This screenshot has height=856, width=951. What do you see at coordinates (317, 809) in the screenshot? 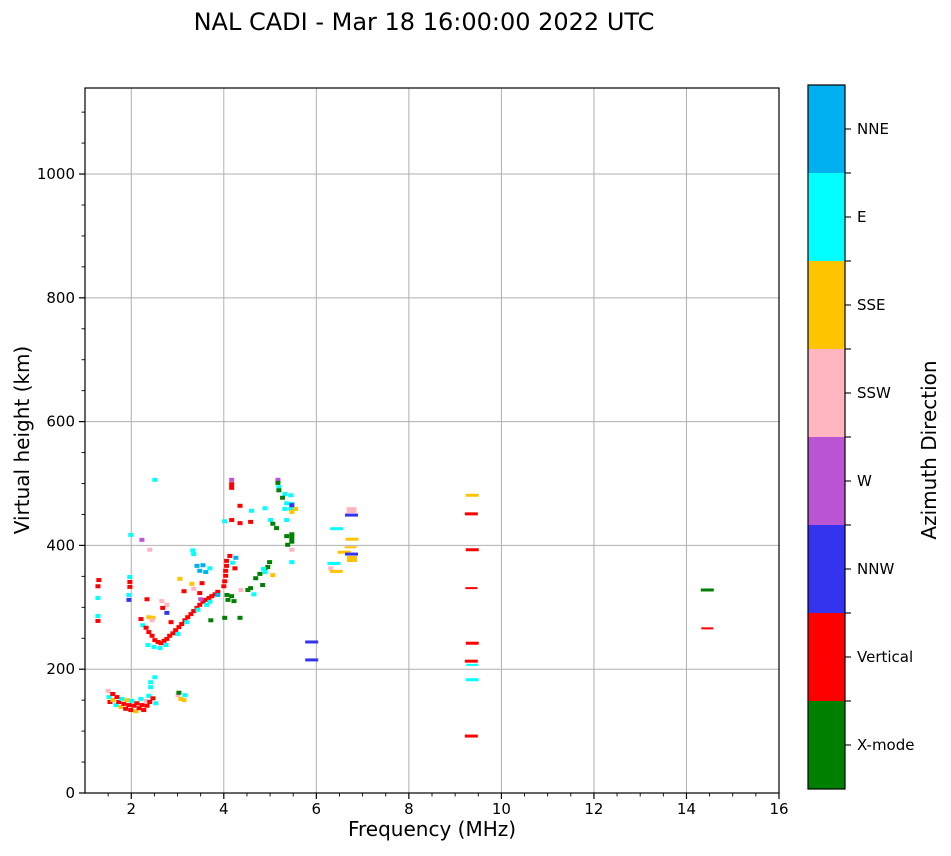
I see `x-tick-label-6: 6` at bounding box center [317, 809].